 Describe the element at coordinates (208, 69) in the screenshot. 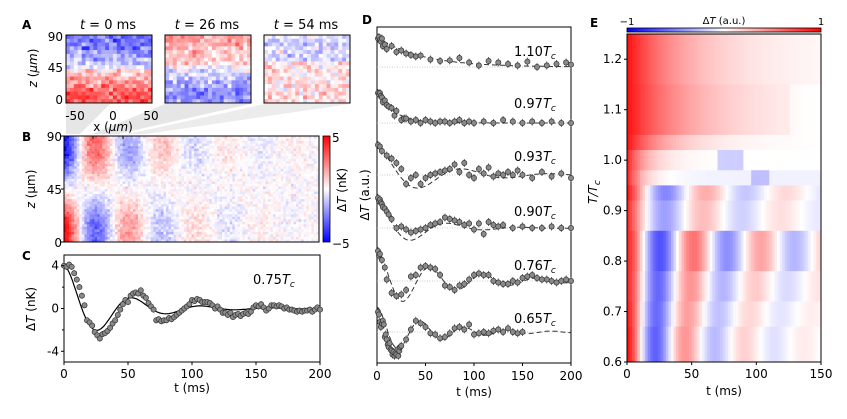

I see `subplot-frame` at that location.